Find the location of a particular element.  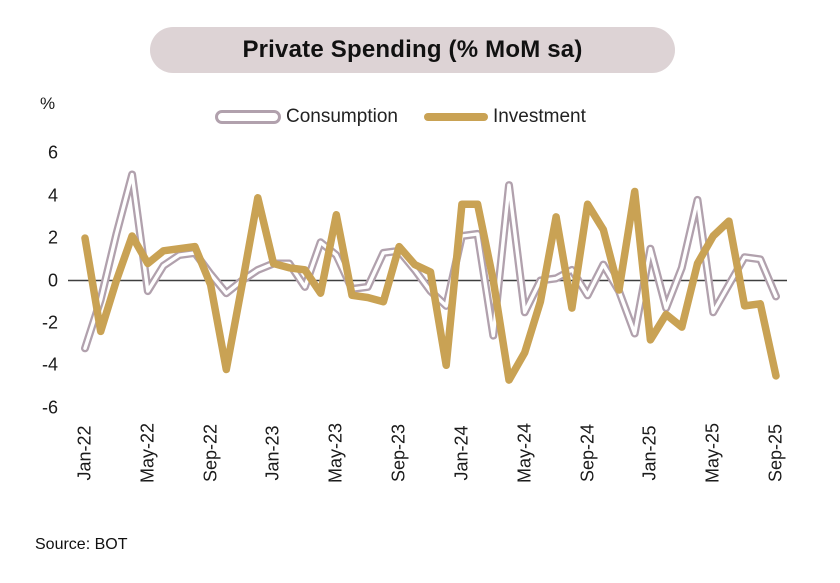

y-tick-label: 0 is located at coordinates (52, 280).